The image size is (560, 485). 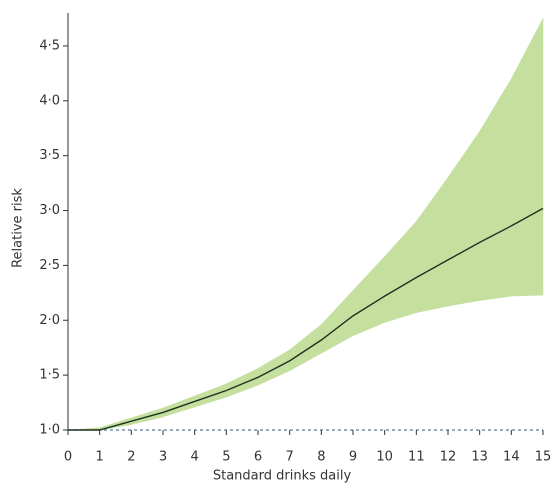 What do you see at coordinates (282, 476) in the screenshot?
I see `x-axis-label: Standard drinks daily` at bounding box center [282, 476].